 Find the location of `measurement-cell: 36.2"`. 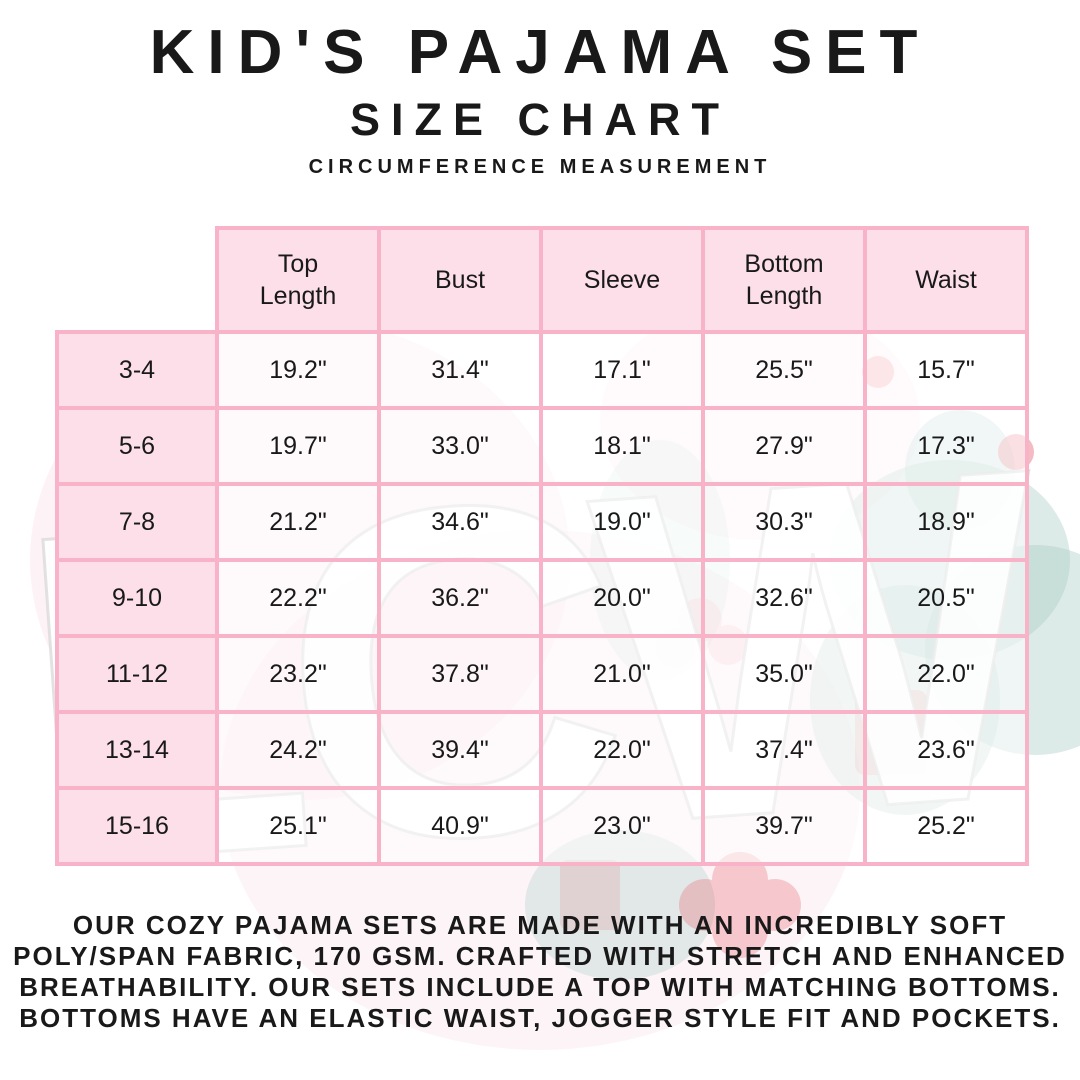

measurement-cell: 36.2" is located at coordinates (460, 598).